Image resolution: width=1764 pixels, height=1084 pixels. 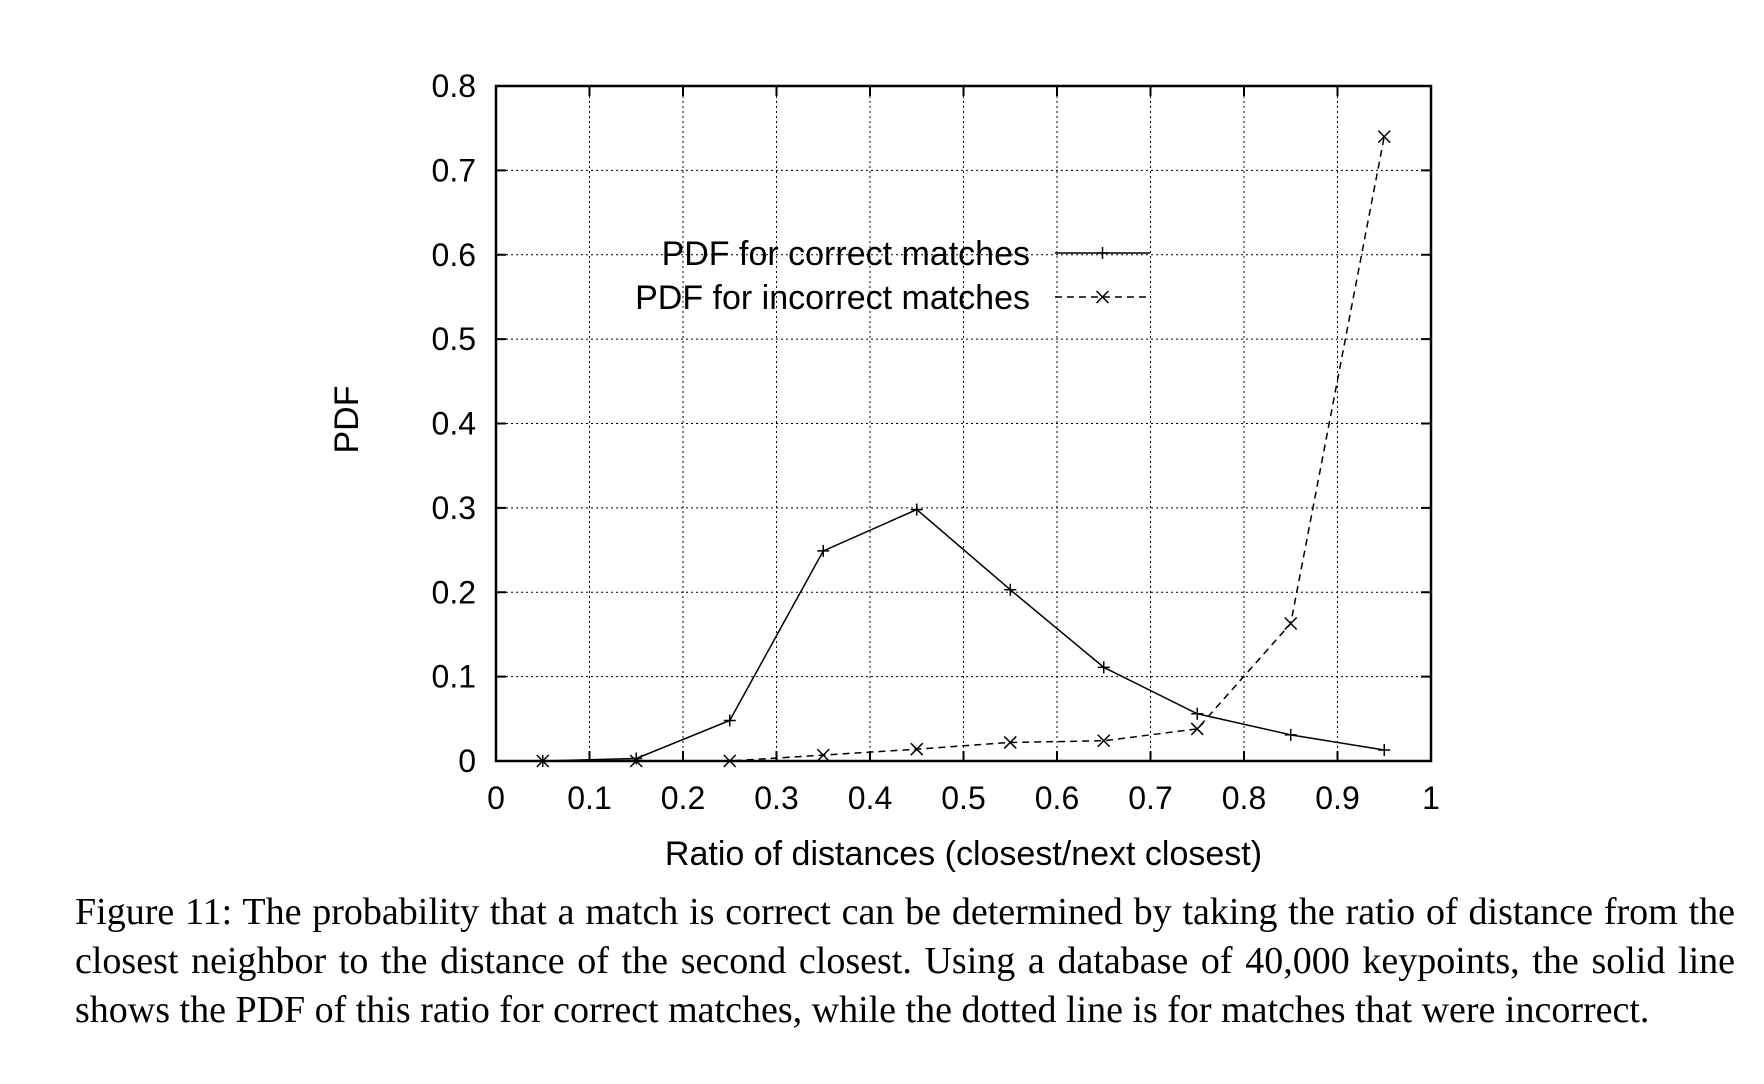 What do you see at coordinates (454, 592) in the screenshot?
I see `y-tick-label: 0.2` at bounding box center [454, 592].